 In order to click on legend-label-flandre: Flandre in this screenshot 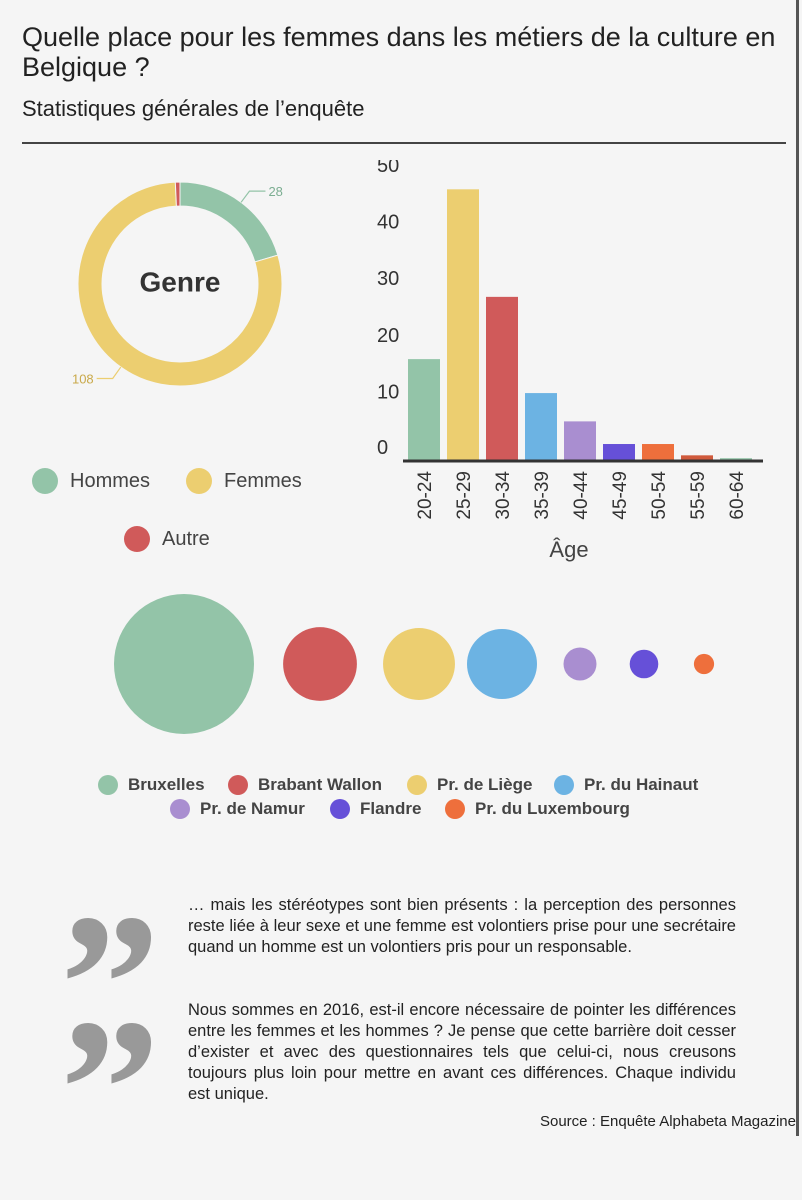, I will do `click(391, 808)`.